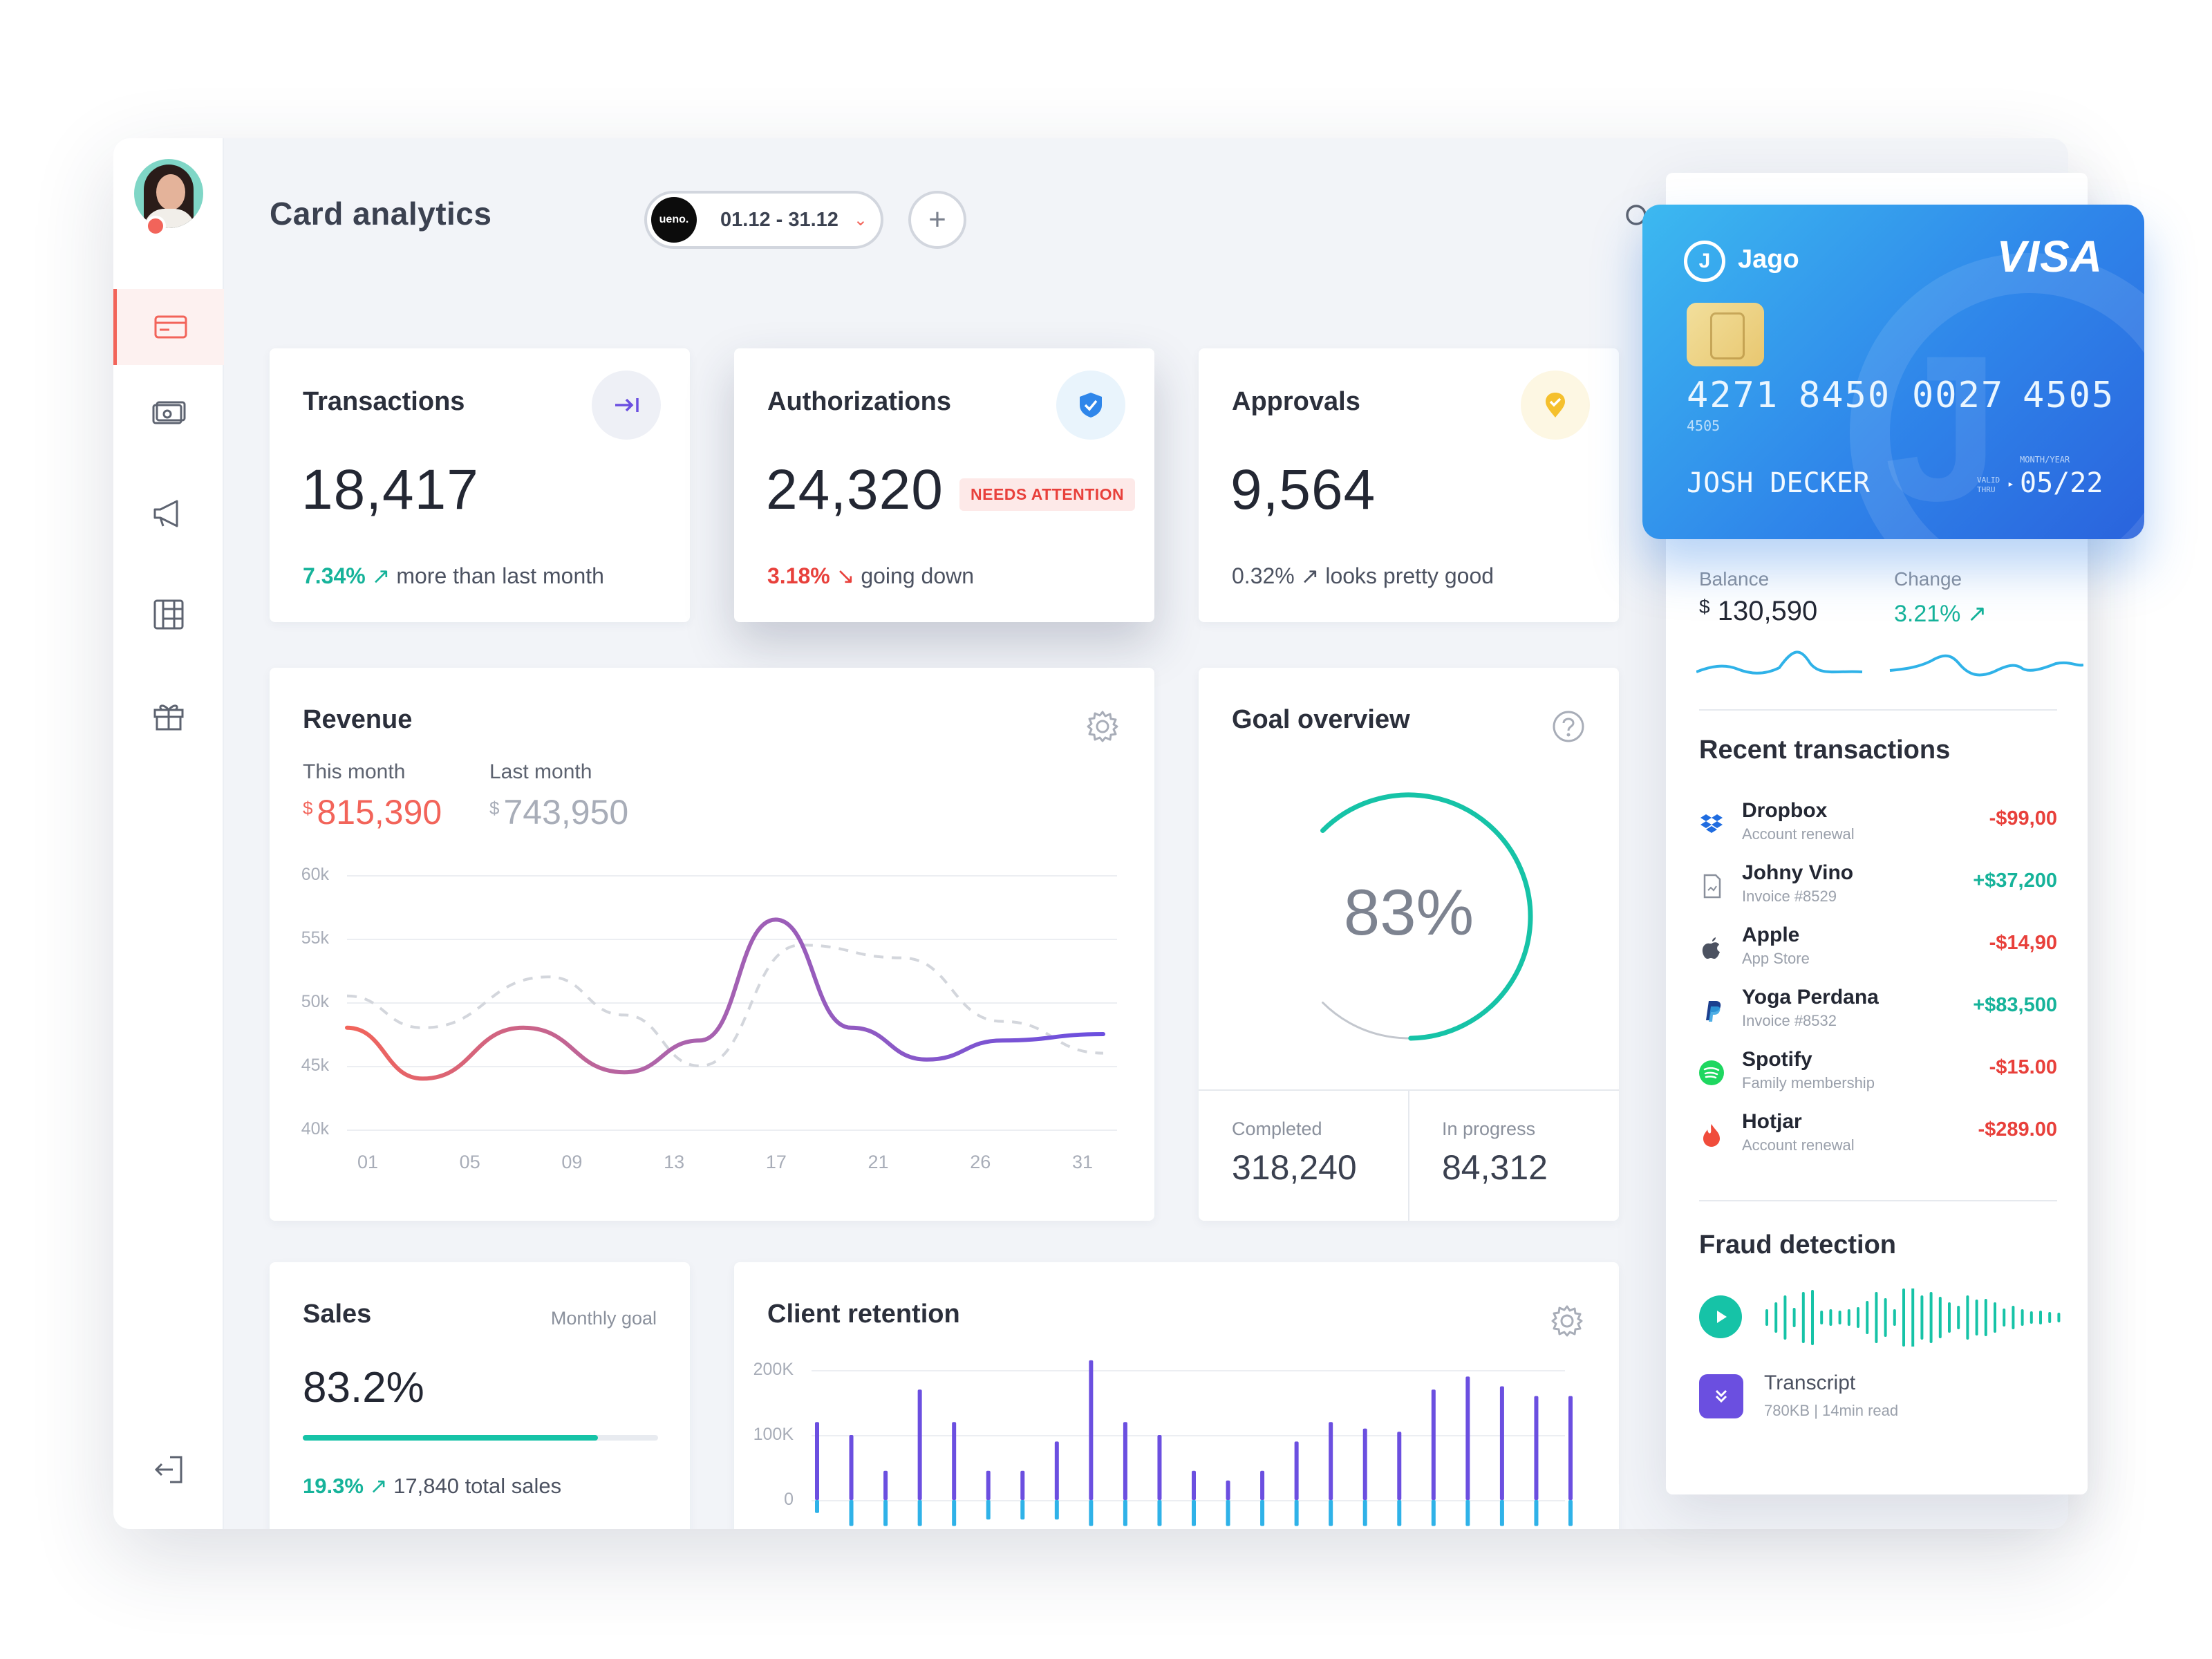 This screenshot has height=1659, width=2212. I want to click on location-check-icon, so click(1555, 405).